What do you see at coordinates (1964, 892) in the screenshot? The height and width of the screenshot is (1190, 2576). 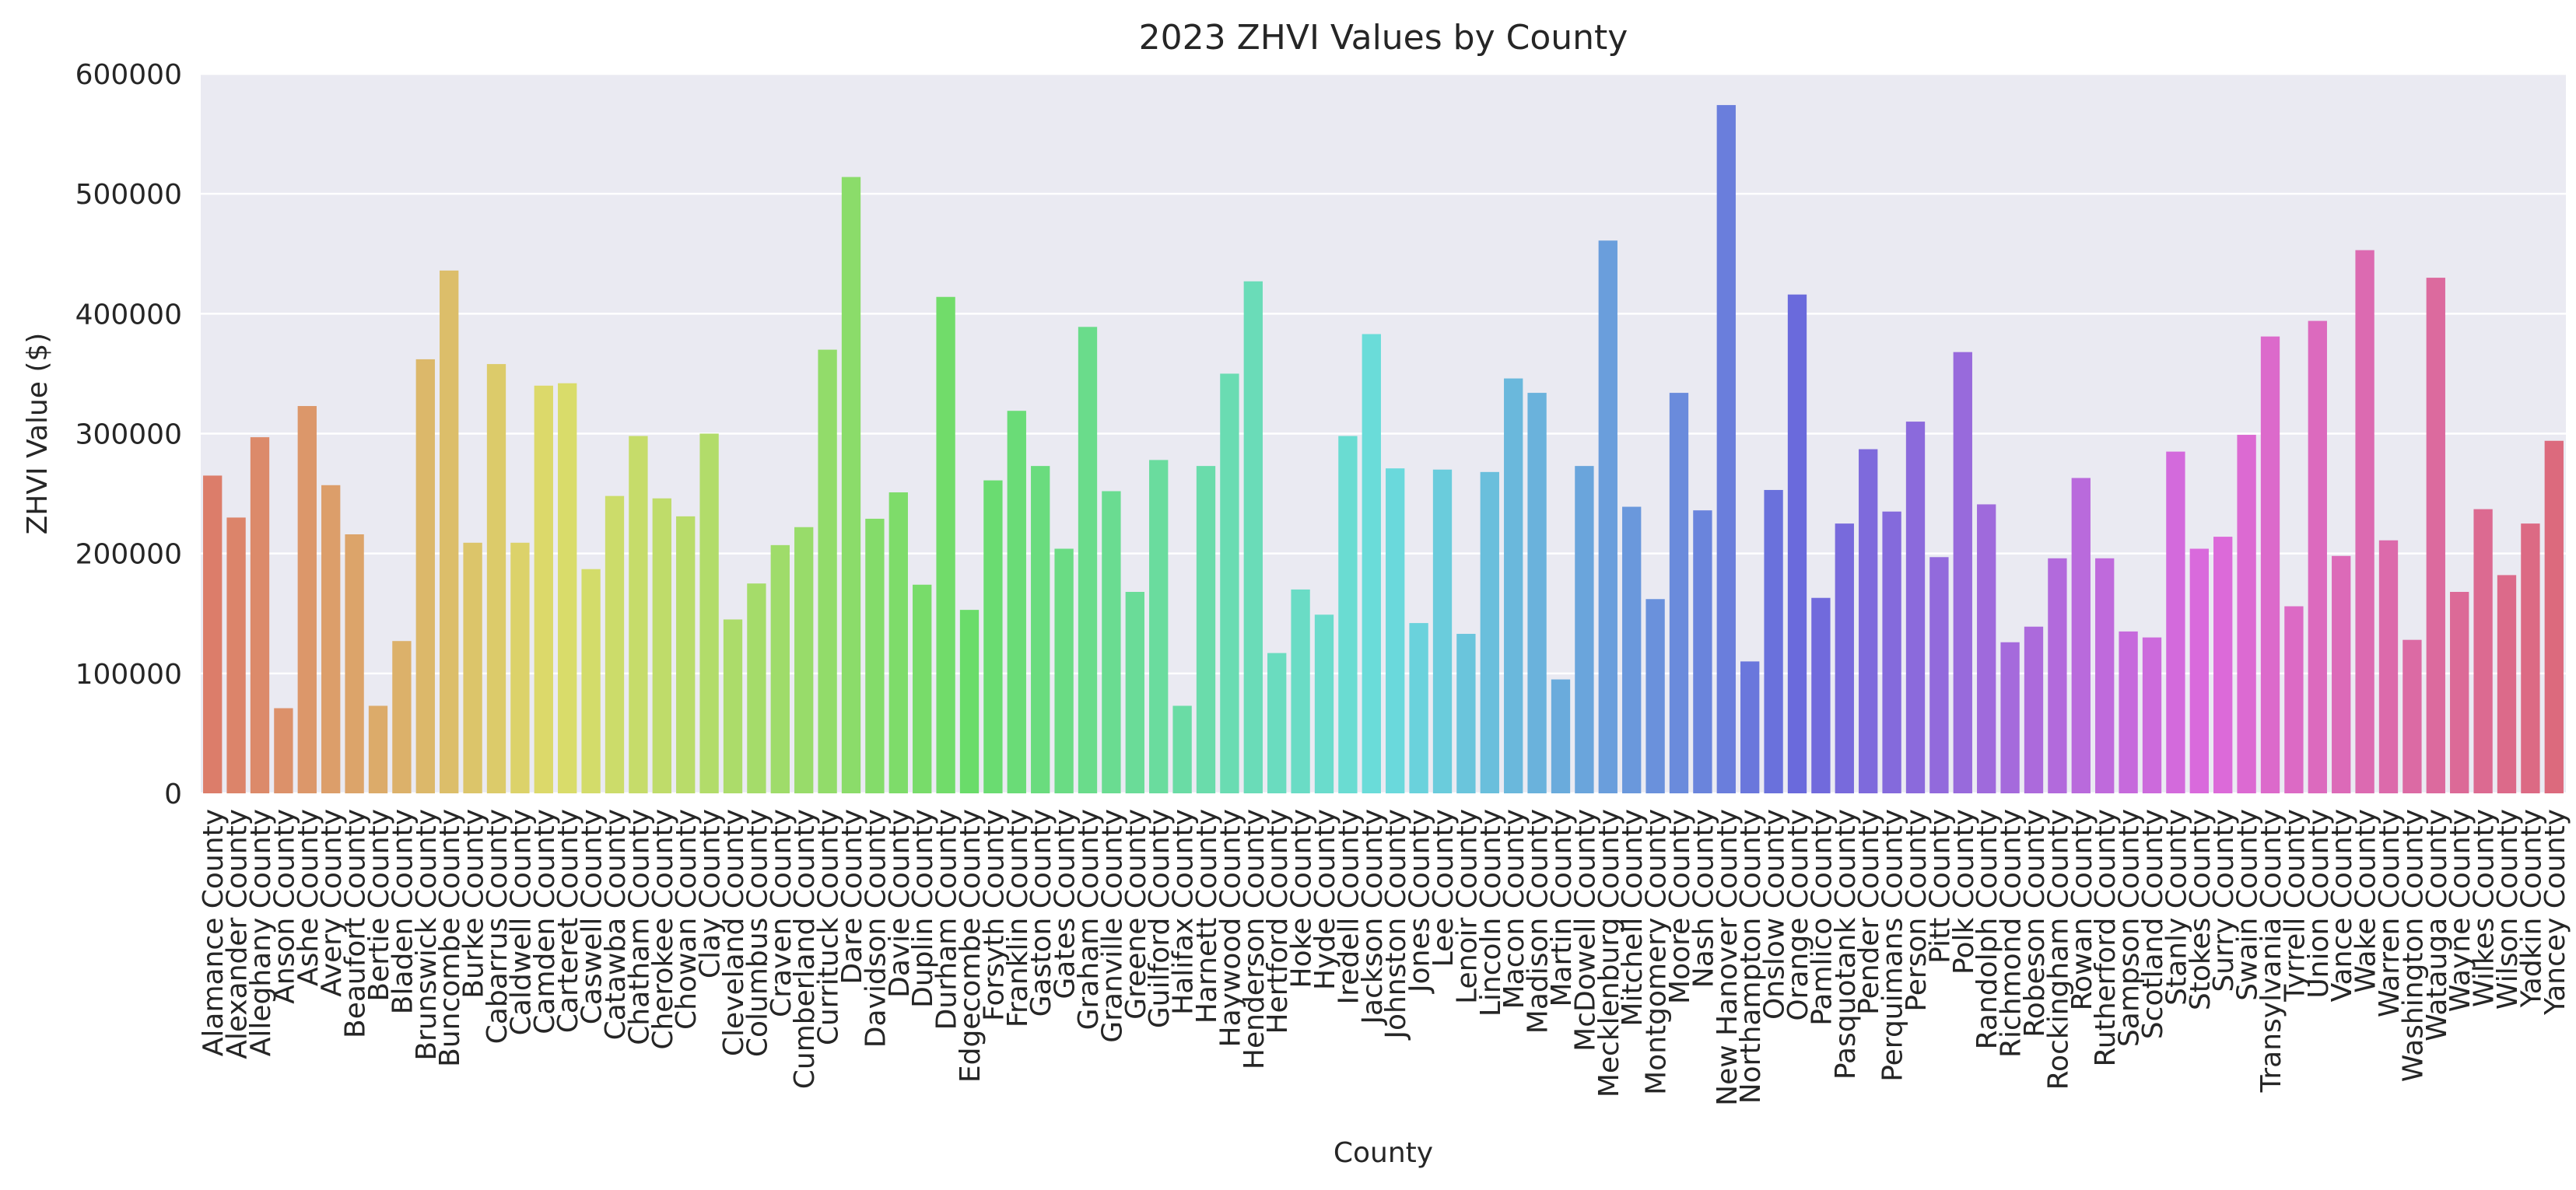 I see `x-tick-label: Polk County` at bounding box center [1964, 892].